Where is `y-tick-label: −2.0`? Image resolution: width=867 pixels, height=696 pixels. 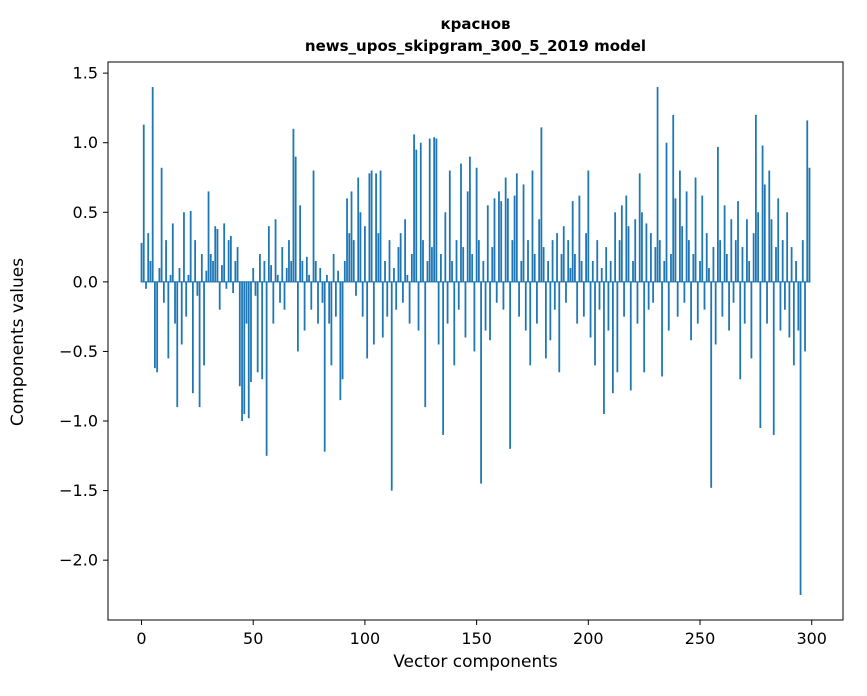 y-tick-label: −2.0 is located at coordinates (78, 560).